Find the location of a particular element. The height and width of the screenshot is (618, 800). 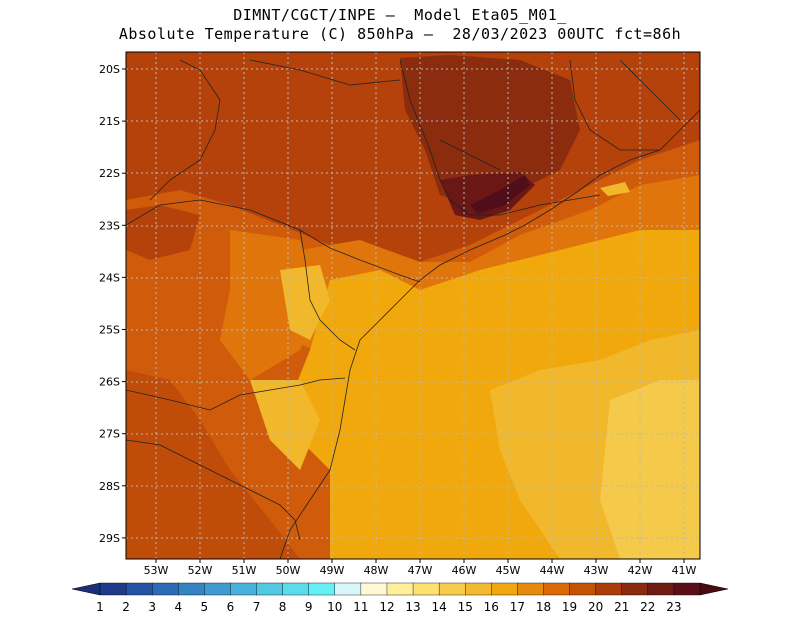

lat-tick-label: 23S is located at coordinates (109, 225).